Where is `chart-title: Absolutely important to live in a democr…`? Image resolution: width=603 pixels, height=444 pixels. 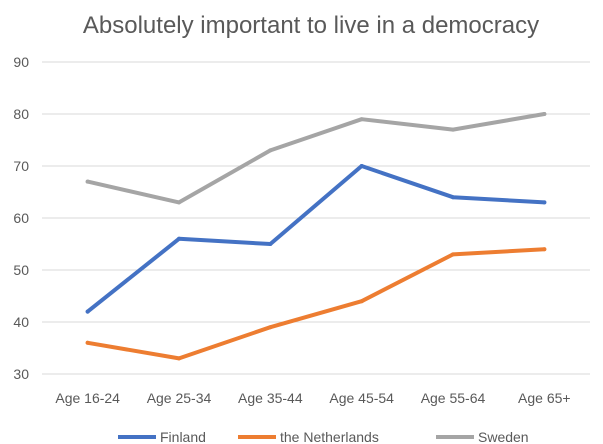
chart-title: Absolutely important to live in a democr… is located at coordinates (311, 25).